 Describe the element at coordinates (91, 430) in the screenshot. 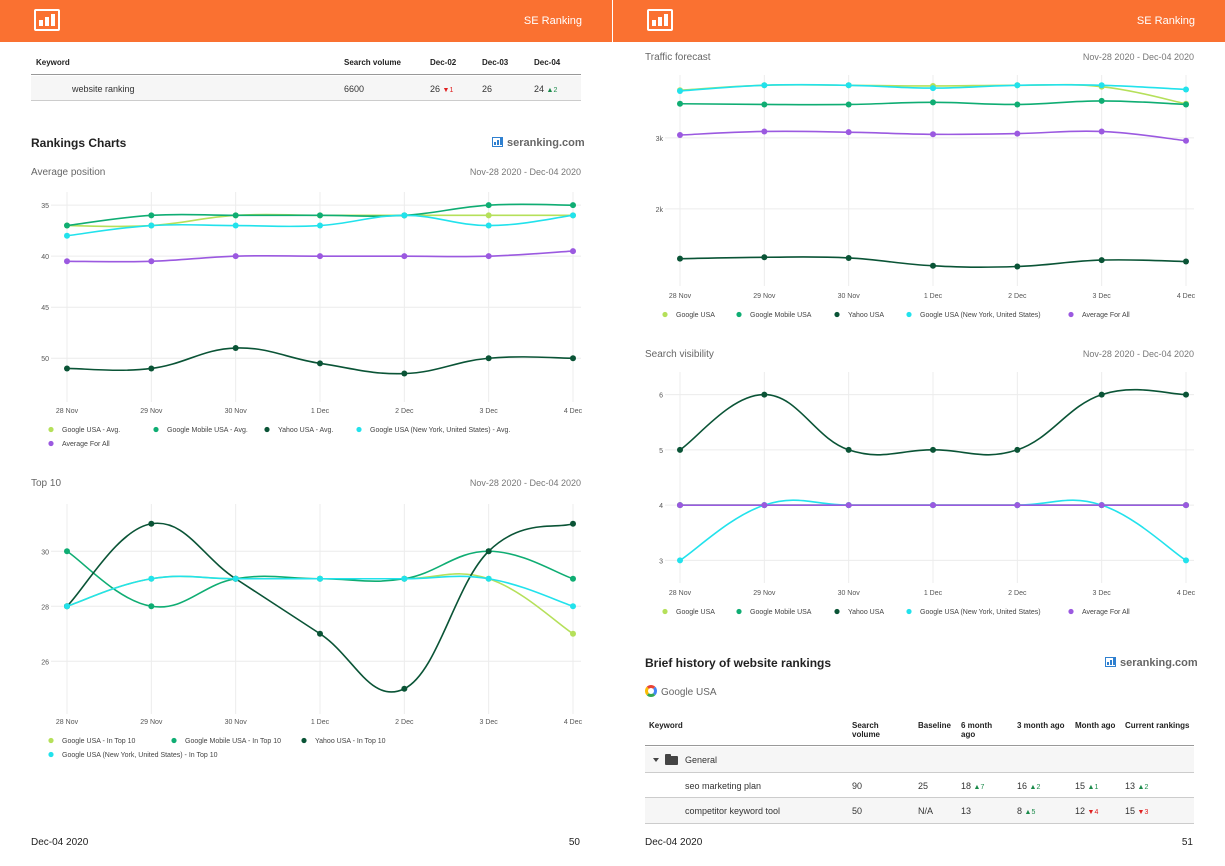

I see `legend-label: Google USA - Avg.` at that location.